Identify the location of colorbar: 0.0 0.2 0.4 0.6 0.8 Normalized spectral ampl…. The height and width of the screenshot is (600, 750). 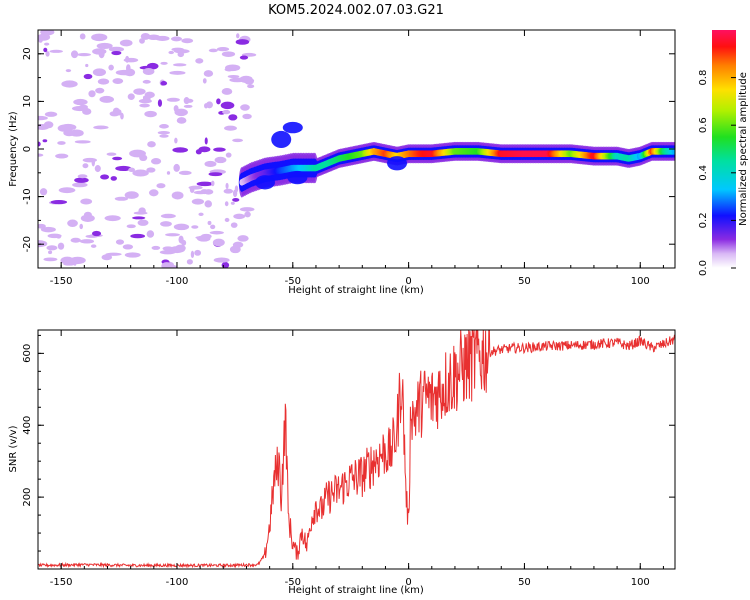
(723, 153).